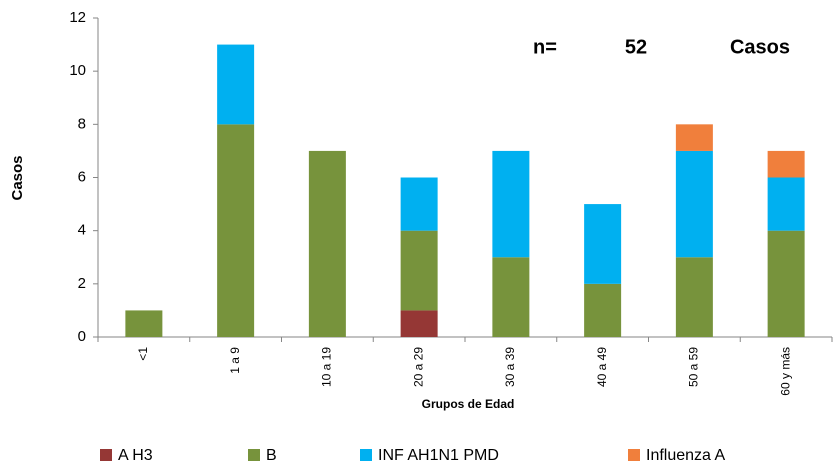 The width and height of the screenshot is (833, 464). Describe the element at coordinates (686, 455) in the screenshot. I see `legend-label: Influenza A` at that location.